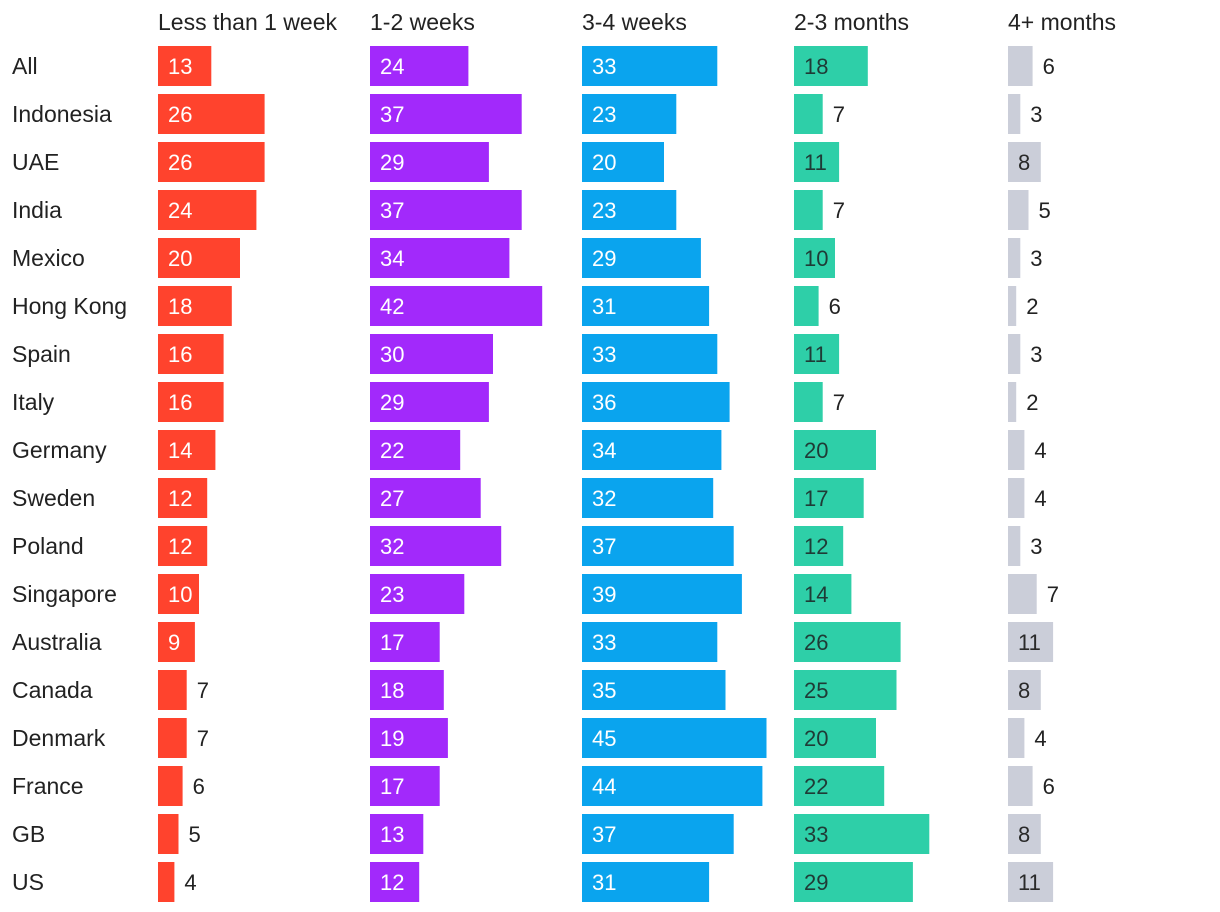 The image size is (1220, 912). What do you see at coordinates (835, 450) in the screenshot?
I see `bar-2-3-months-germany` at bounding box center [835, 450].